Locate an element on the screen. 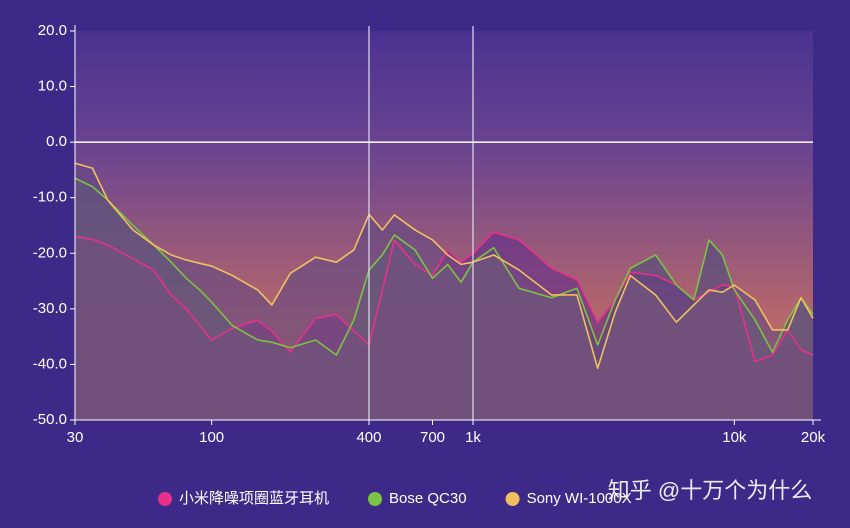 Image resolution: width=850 pixels, height=528 pixels. x-tick-label: 1k is located at coordinates (473, 437).